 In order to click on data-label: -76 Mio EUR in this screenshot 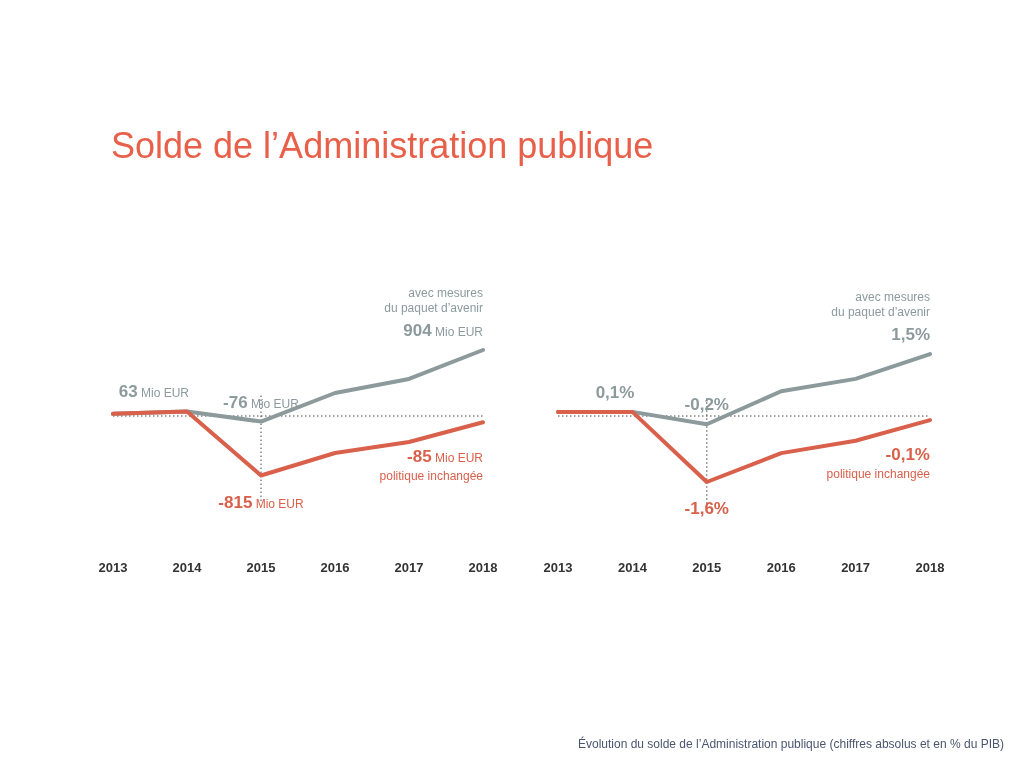, I will do `click(261, 402)`.